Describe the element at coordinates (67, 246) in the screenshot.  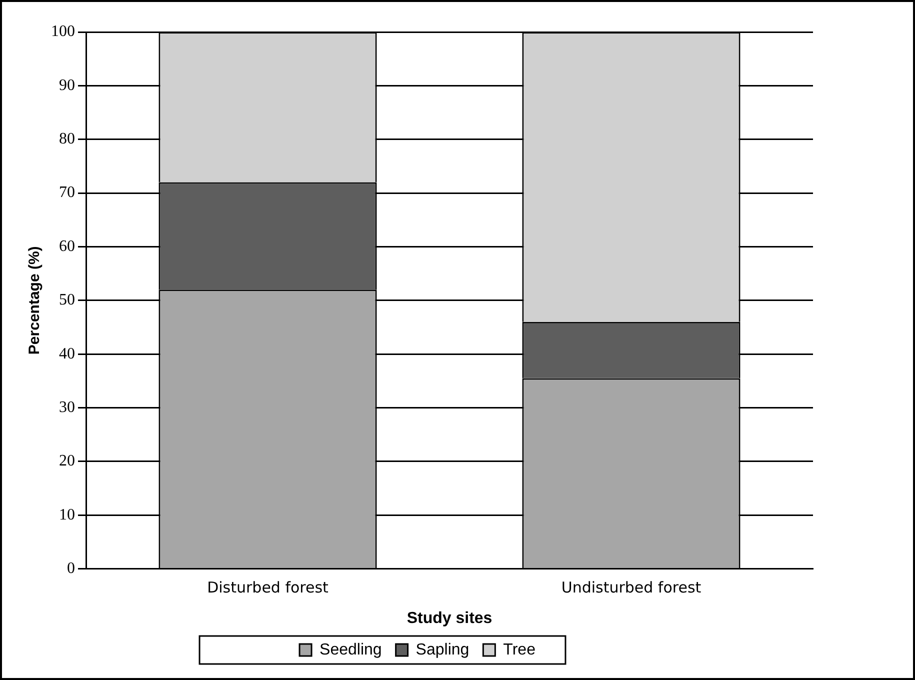
I see `y-tick-label: 60` at that location.